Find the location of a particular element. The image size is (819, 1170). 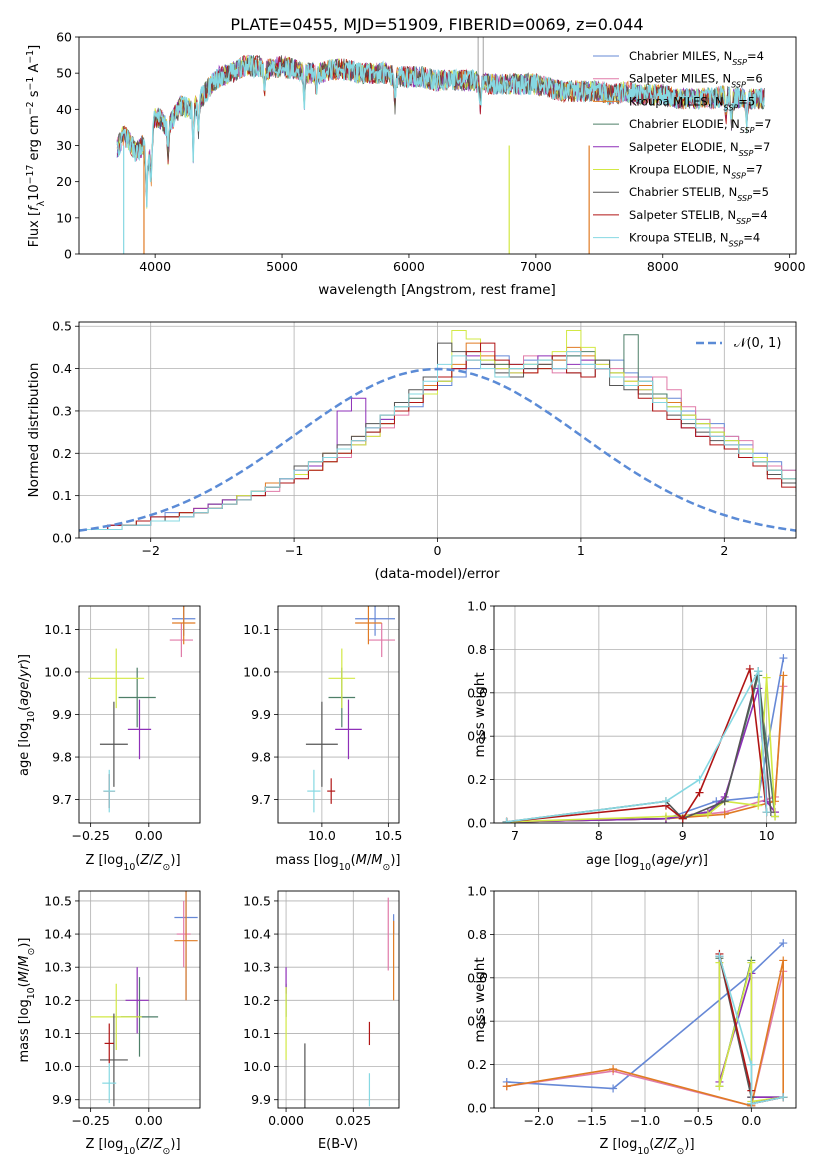

tick-label-y: 10.2 is located at coordinates (257, 1000).